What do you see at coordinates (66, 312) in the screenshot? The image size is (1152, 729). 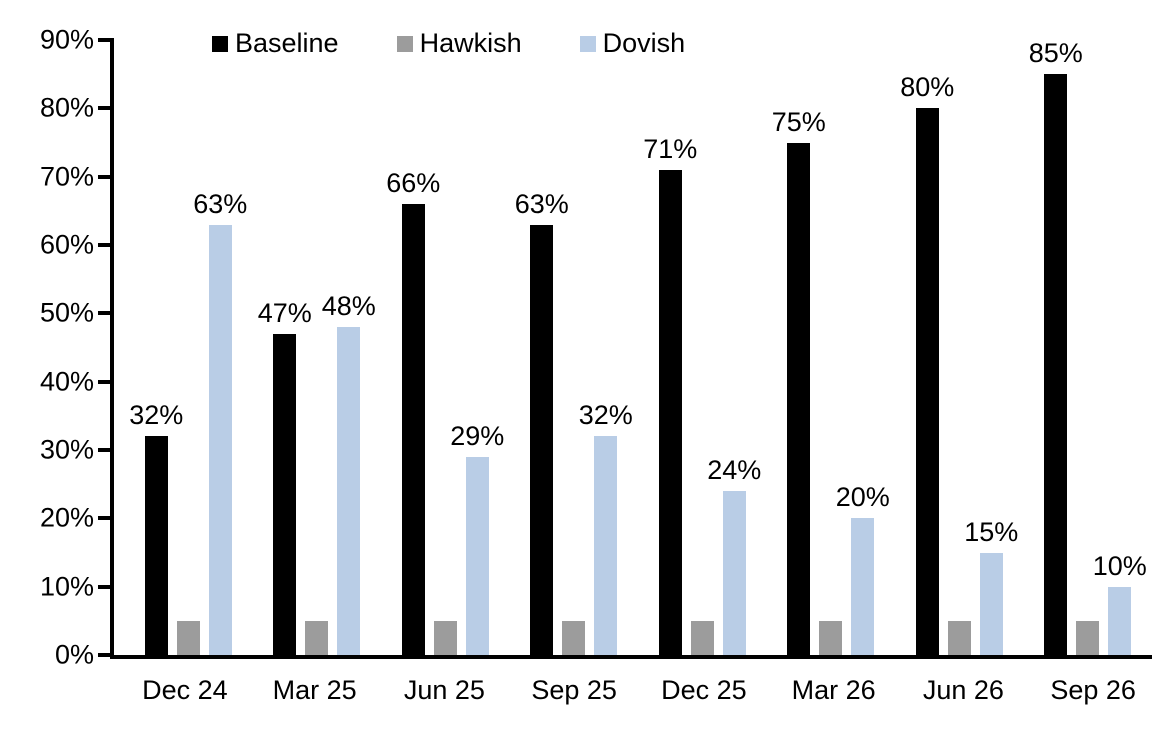 I see `y-tick-label: 50%` at bounding box center [66, 312].